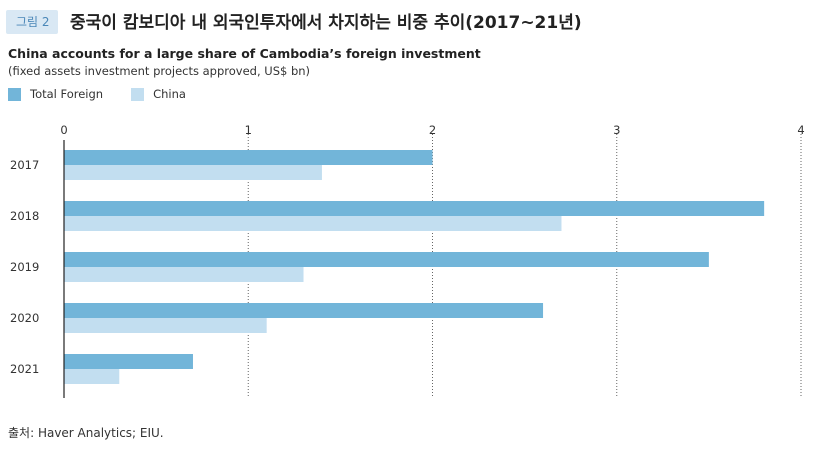 The image size is (823, 452). What do you see at coordinates (138, 94) in the screenshot?
I see `legend-swatch-china` at bounding box center [138, 94].